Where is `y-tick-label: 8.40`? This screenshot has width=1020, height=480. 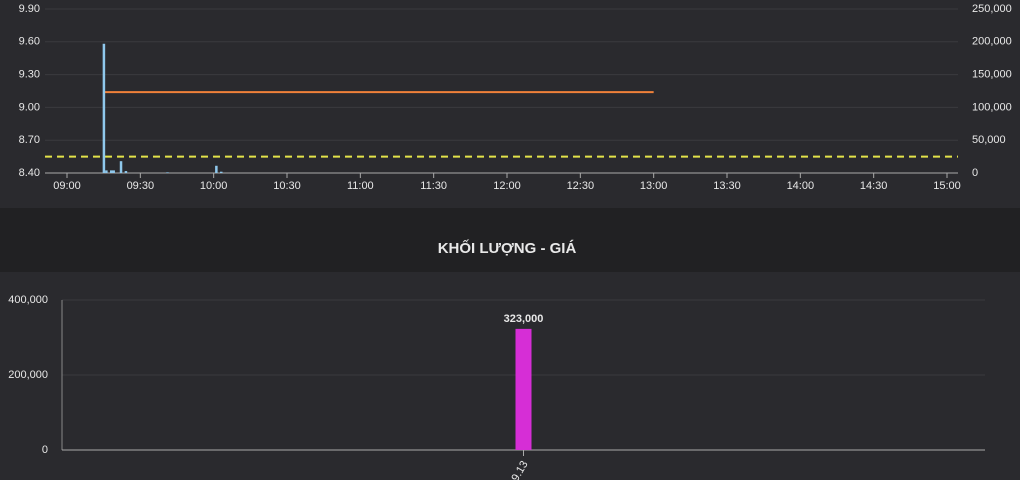 y-tick-label: 8.40 is located at coordinates (29, 173).